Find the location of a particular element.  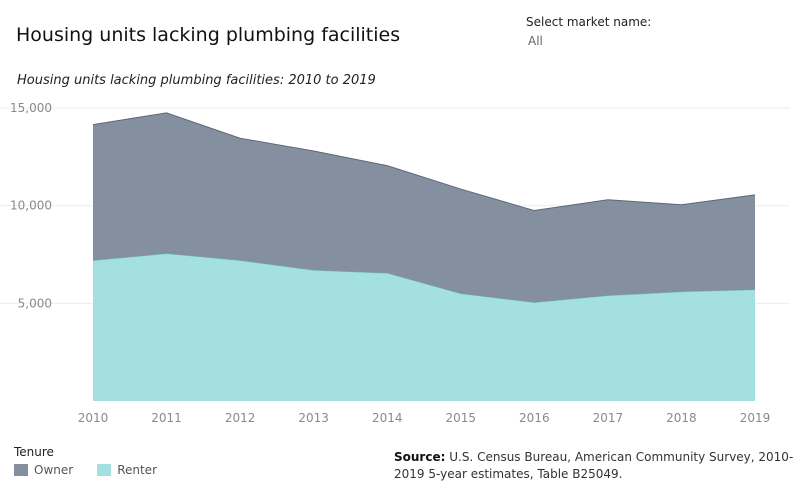

legend-swatch-owner is located at coordinates (21, 470).